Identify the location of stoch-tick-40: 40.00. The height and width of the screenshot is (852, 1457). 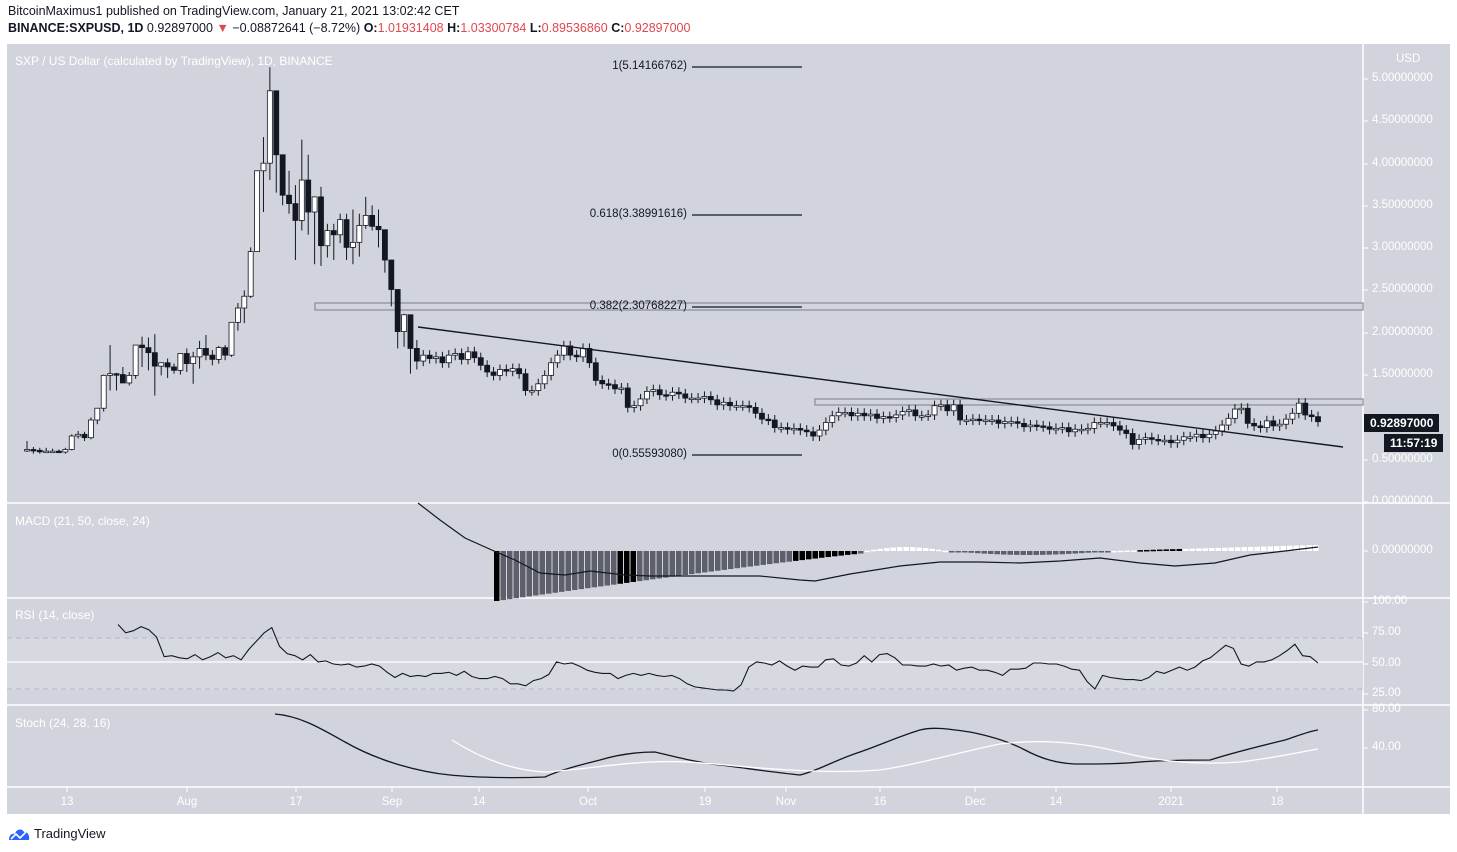
(1386, 747).